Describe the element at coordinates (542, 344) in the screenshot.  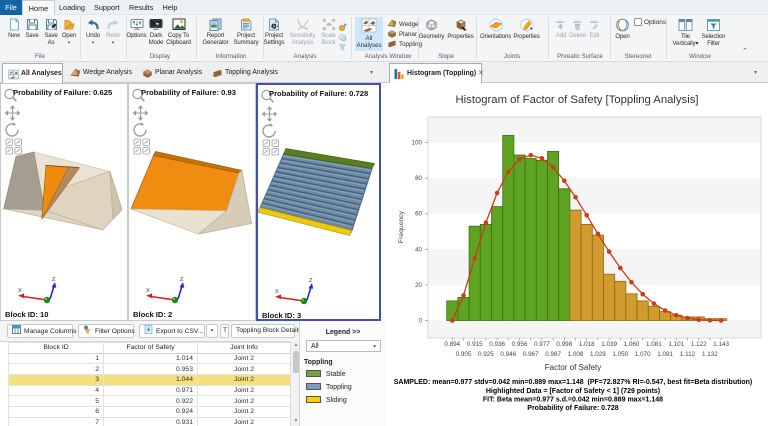
I see `svg-text: 0.977` at that location.